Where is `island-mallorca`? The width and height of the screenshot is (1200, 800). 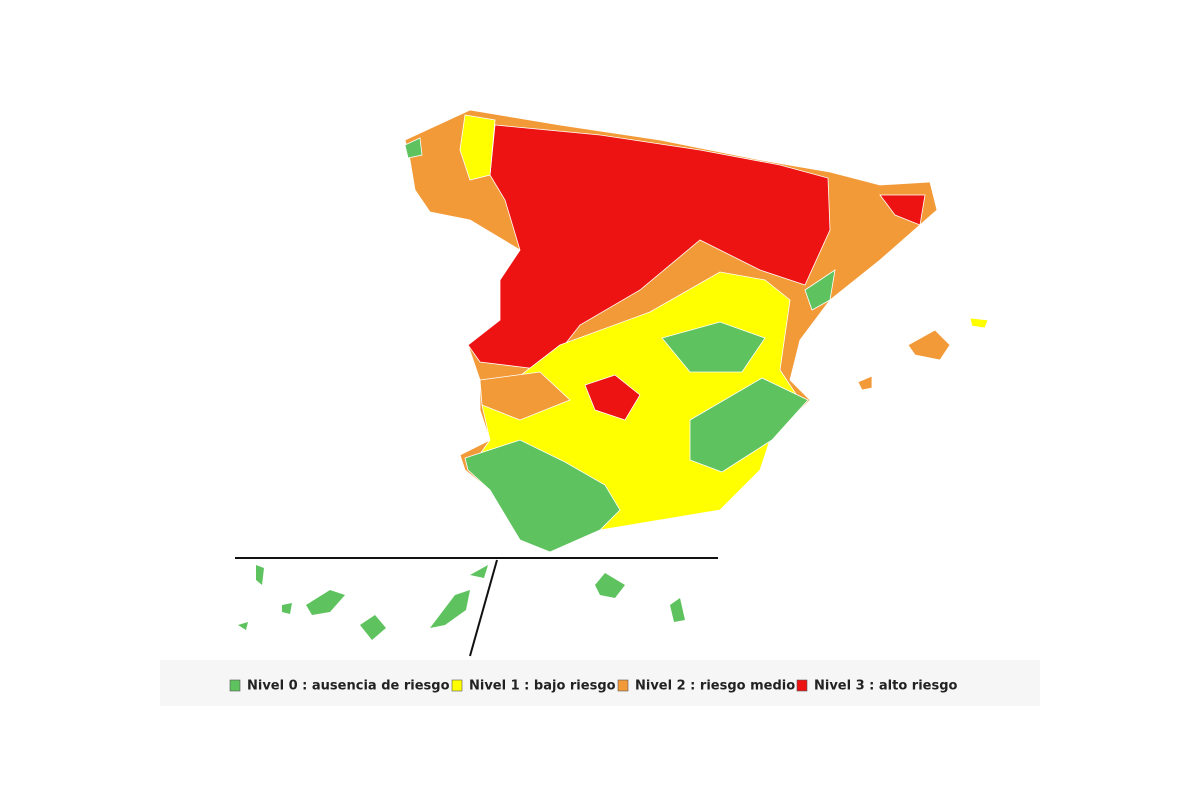
island-mallorca is located at coordinates (929, 345).